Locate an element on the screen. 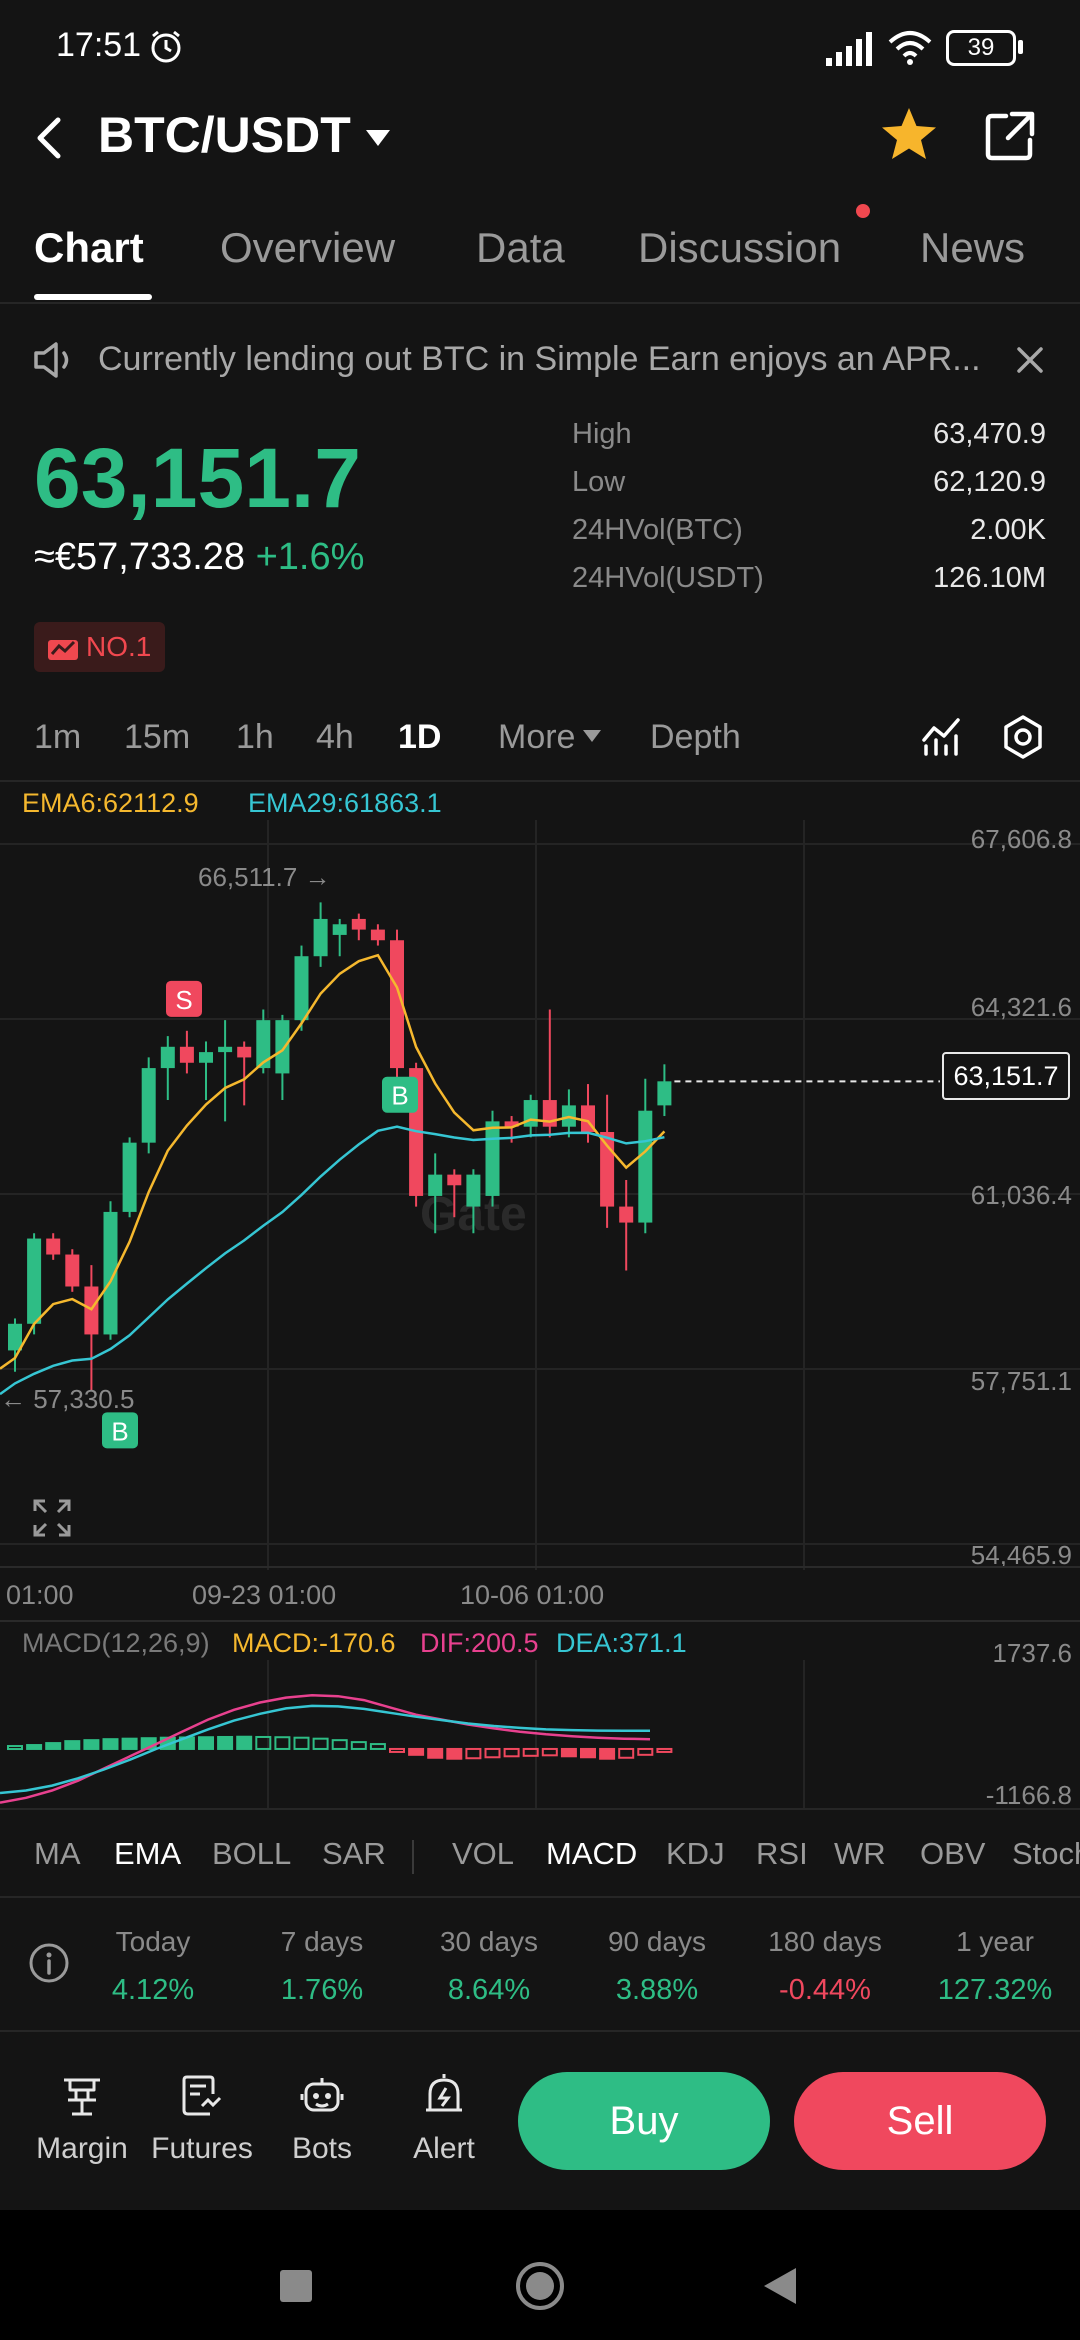 This screenshot has width=1080, height=2340. time-label-1: 01:00 is located at coordinates (40, 1595).